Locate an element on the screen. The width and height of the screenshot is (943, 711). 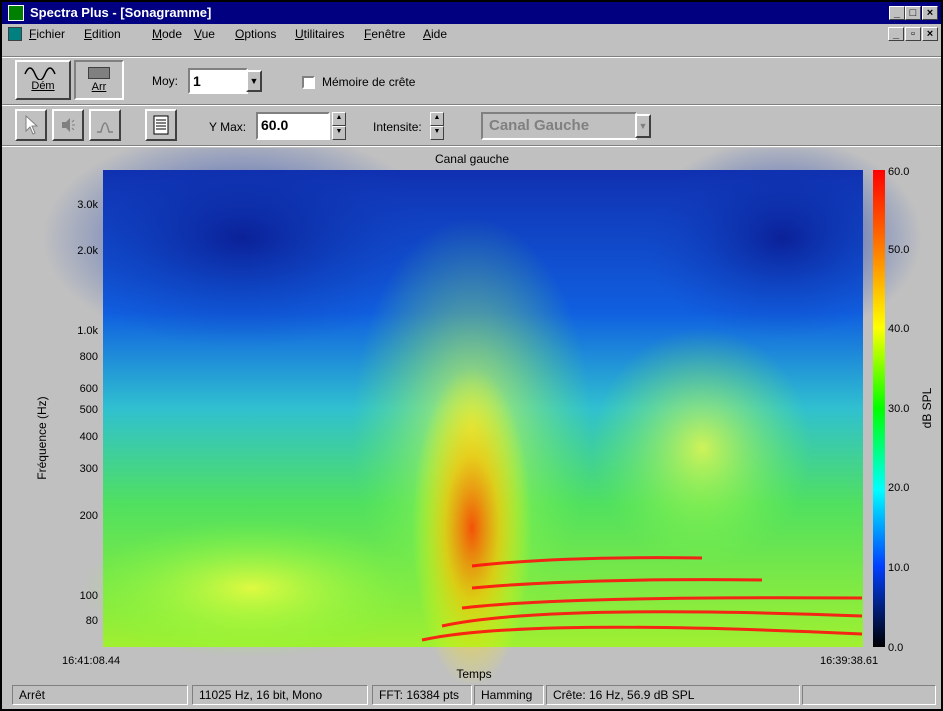
speaker-button is located at coordinates (68, 125).